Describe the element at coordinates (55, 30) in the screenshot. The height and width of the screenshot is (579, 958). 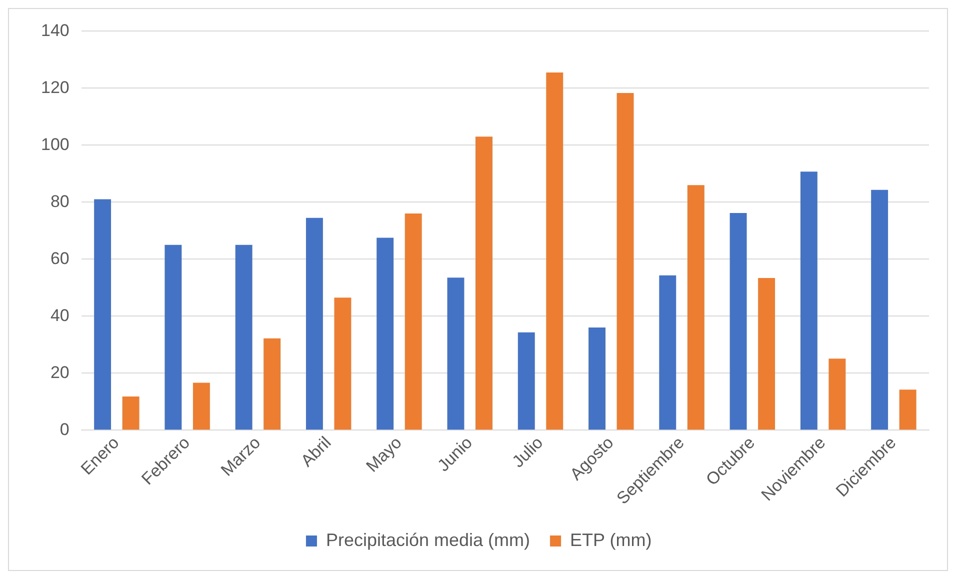
I see `y-tick-label: 140` at that location.